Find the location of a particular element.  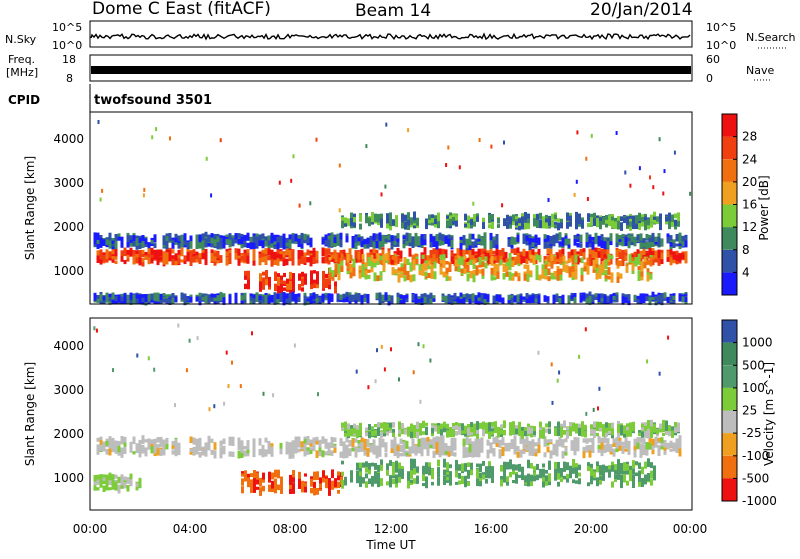

power-cell-1911 is located at coordinates (495, 272).